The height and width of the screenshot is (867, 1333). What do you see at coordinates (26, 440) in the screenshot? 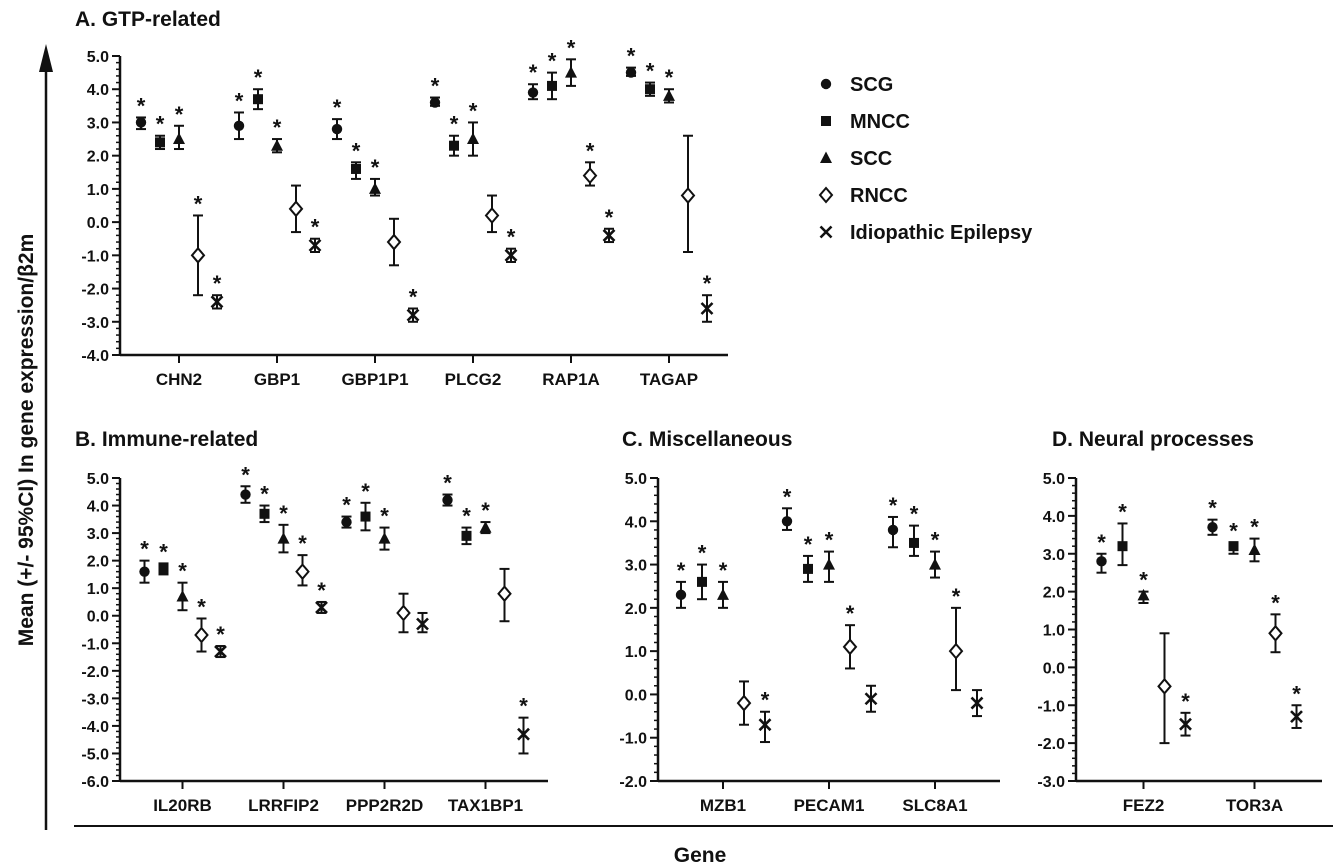
I see `y-axis-label: Mean (+/- 95%CI) In gene expression/β2m` at bounding box center [26, 440].